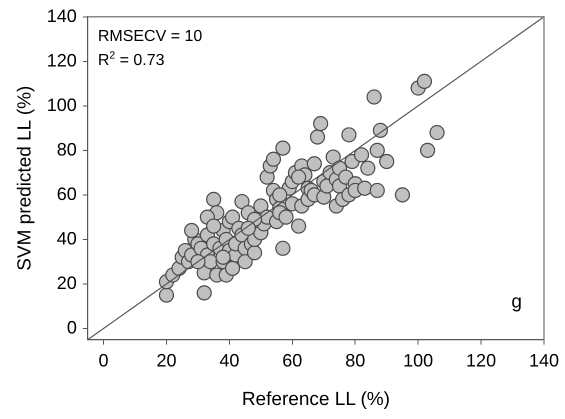 The height and width of the screenshot is (419, 565). What do you see at coordinates (355, 360) in the screenshot?
I see `x-tick-label: 80` at bounding box center [355, 360].